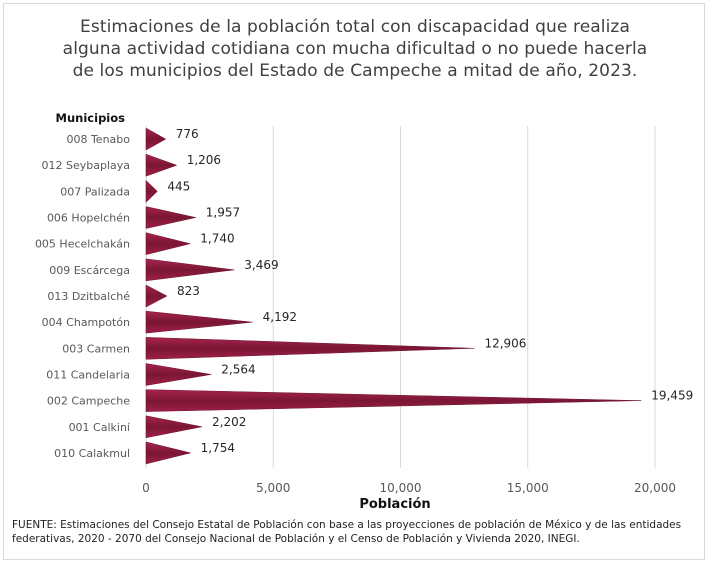 The height and width of the screenshot is (565, 710). I want to click on value-label: 1,754, so click(218, 448).